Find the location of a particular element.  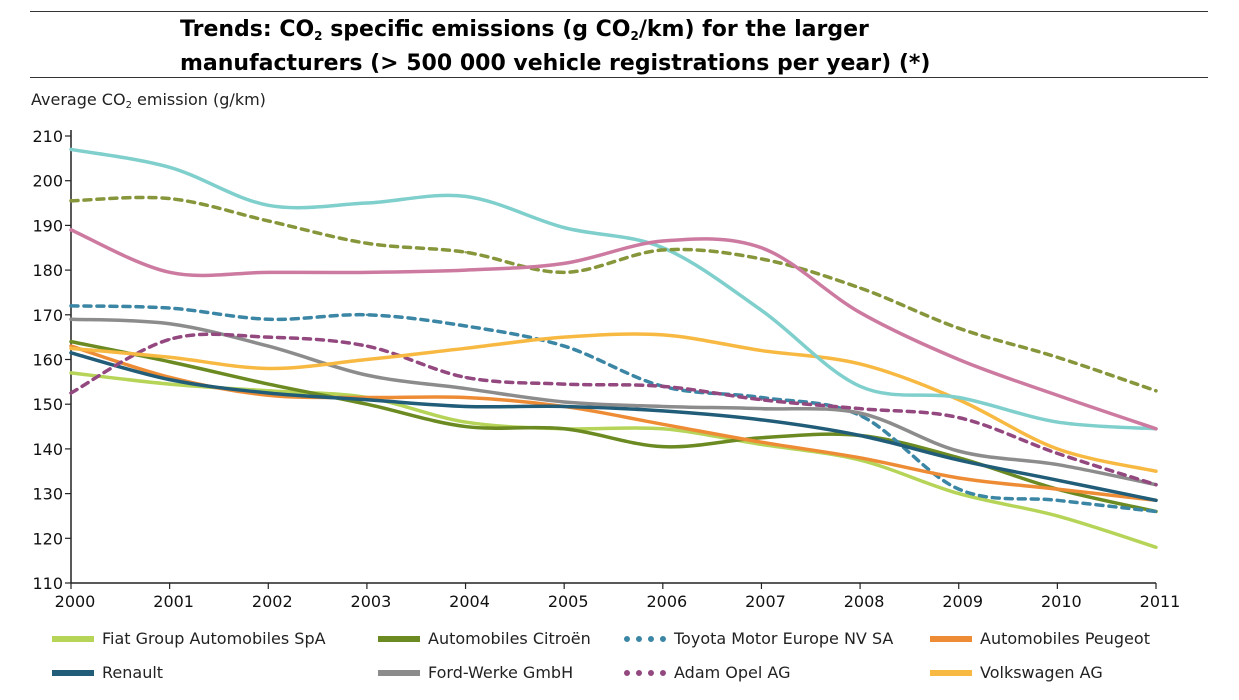

top-rule is located at coordinates (619, 11).